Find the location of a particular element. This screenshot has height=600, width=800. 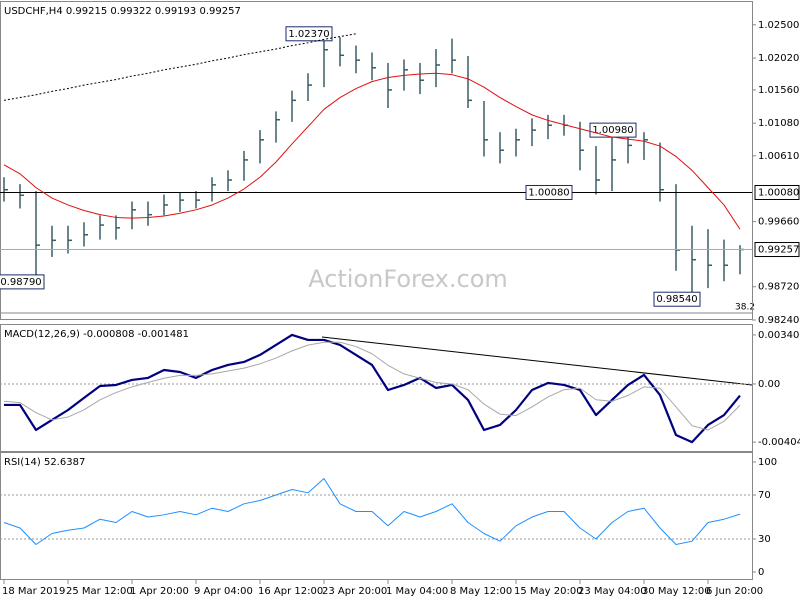

y-tick-label: 1.01560 is located at coordinates (778, 90).